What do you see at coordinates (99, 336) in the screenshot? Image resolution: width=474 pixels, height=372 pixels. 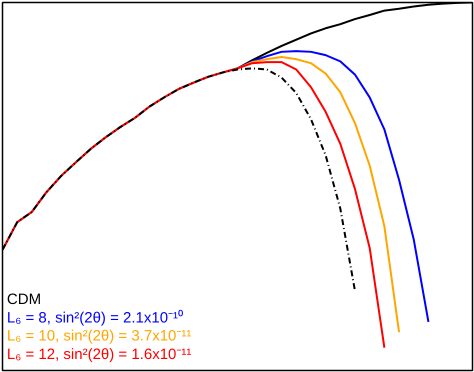 I see `text: L₆ = 10, sin²(2θ) = 3.7x10⁻¹¹` at bounding box center [99, 336].